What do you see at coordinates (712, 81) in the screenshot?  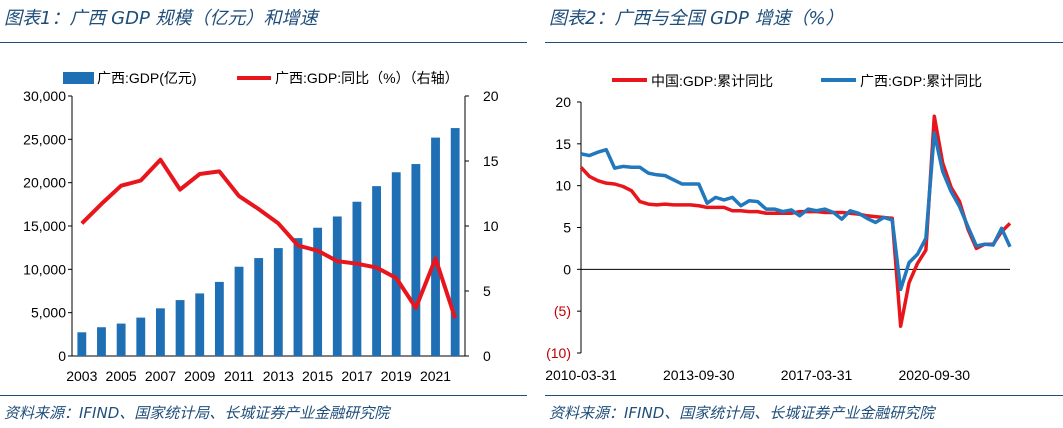 I see `legend-label-china: 中国:GDP:累计同比` at bounding box center [712, 81].